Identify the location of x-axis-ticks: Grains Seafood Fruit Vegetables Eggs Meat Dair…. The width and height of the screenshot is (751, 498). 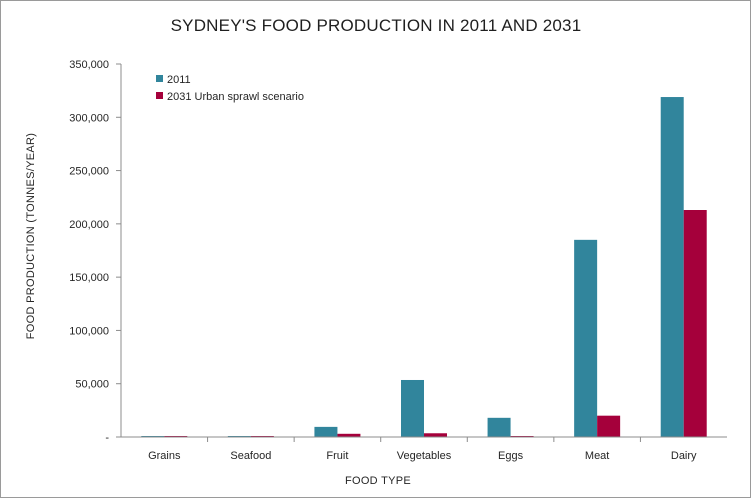
(422, 449).